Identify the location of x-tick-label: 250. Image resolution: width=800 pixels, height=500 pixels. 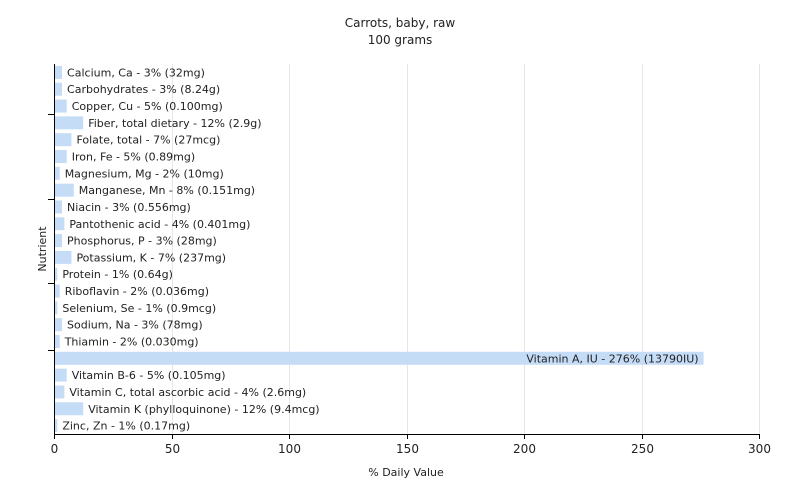
(642, 449).